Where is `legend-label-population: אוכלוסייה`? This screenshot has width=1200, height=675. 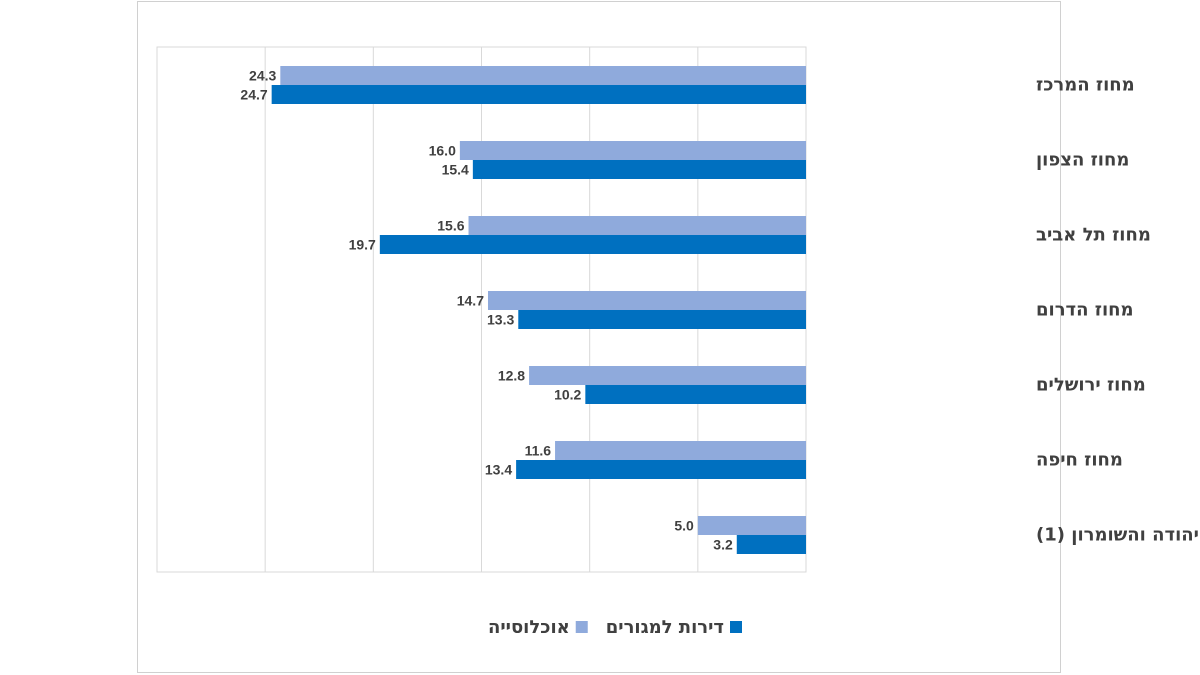
legend-label-population: אוכלוסייה is located at coordinates (529, 627).